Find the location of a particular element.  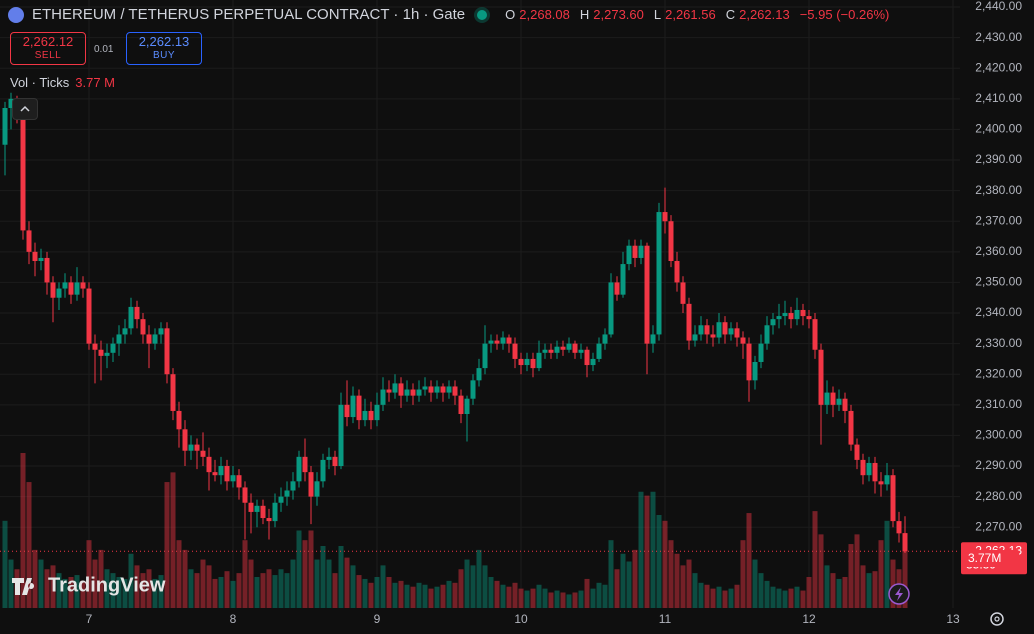

y-tick-label: 2,350.00 is located at coordinates (998, 282).